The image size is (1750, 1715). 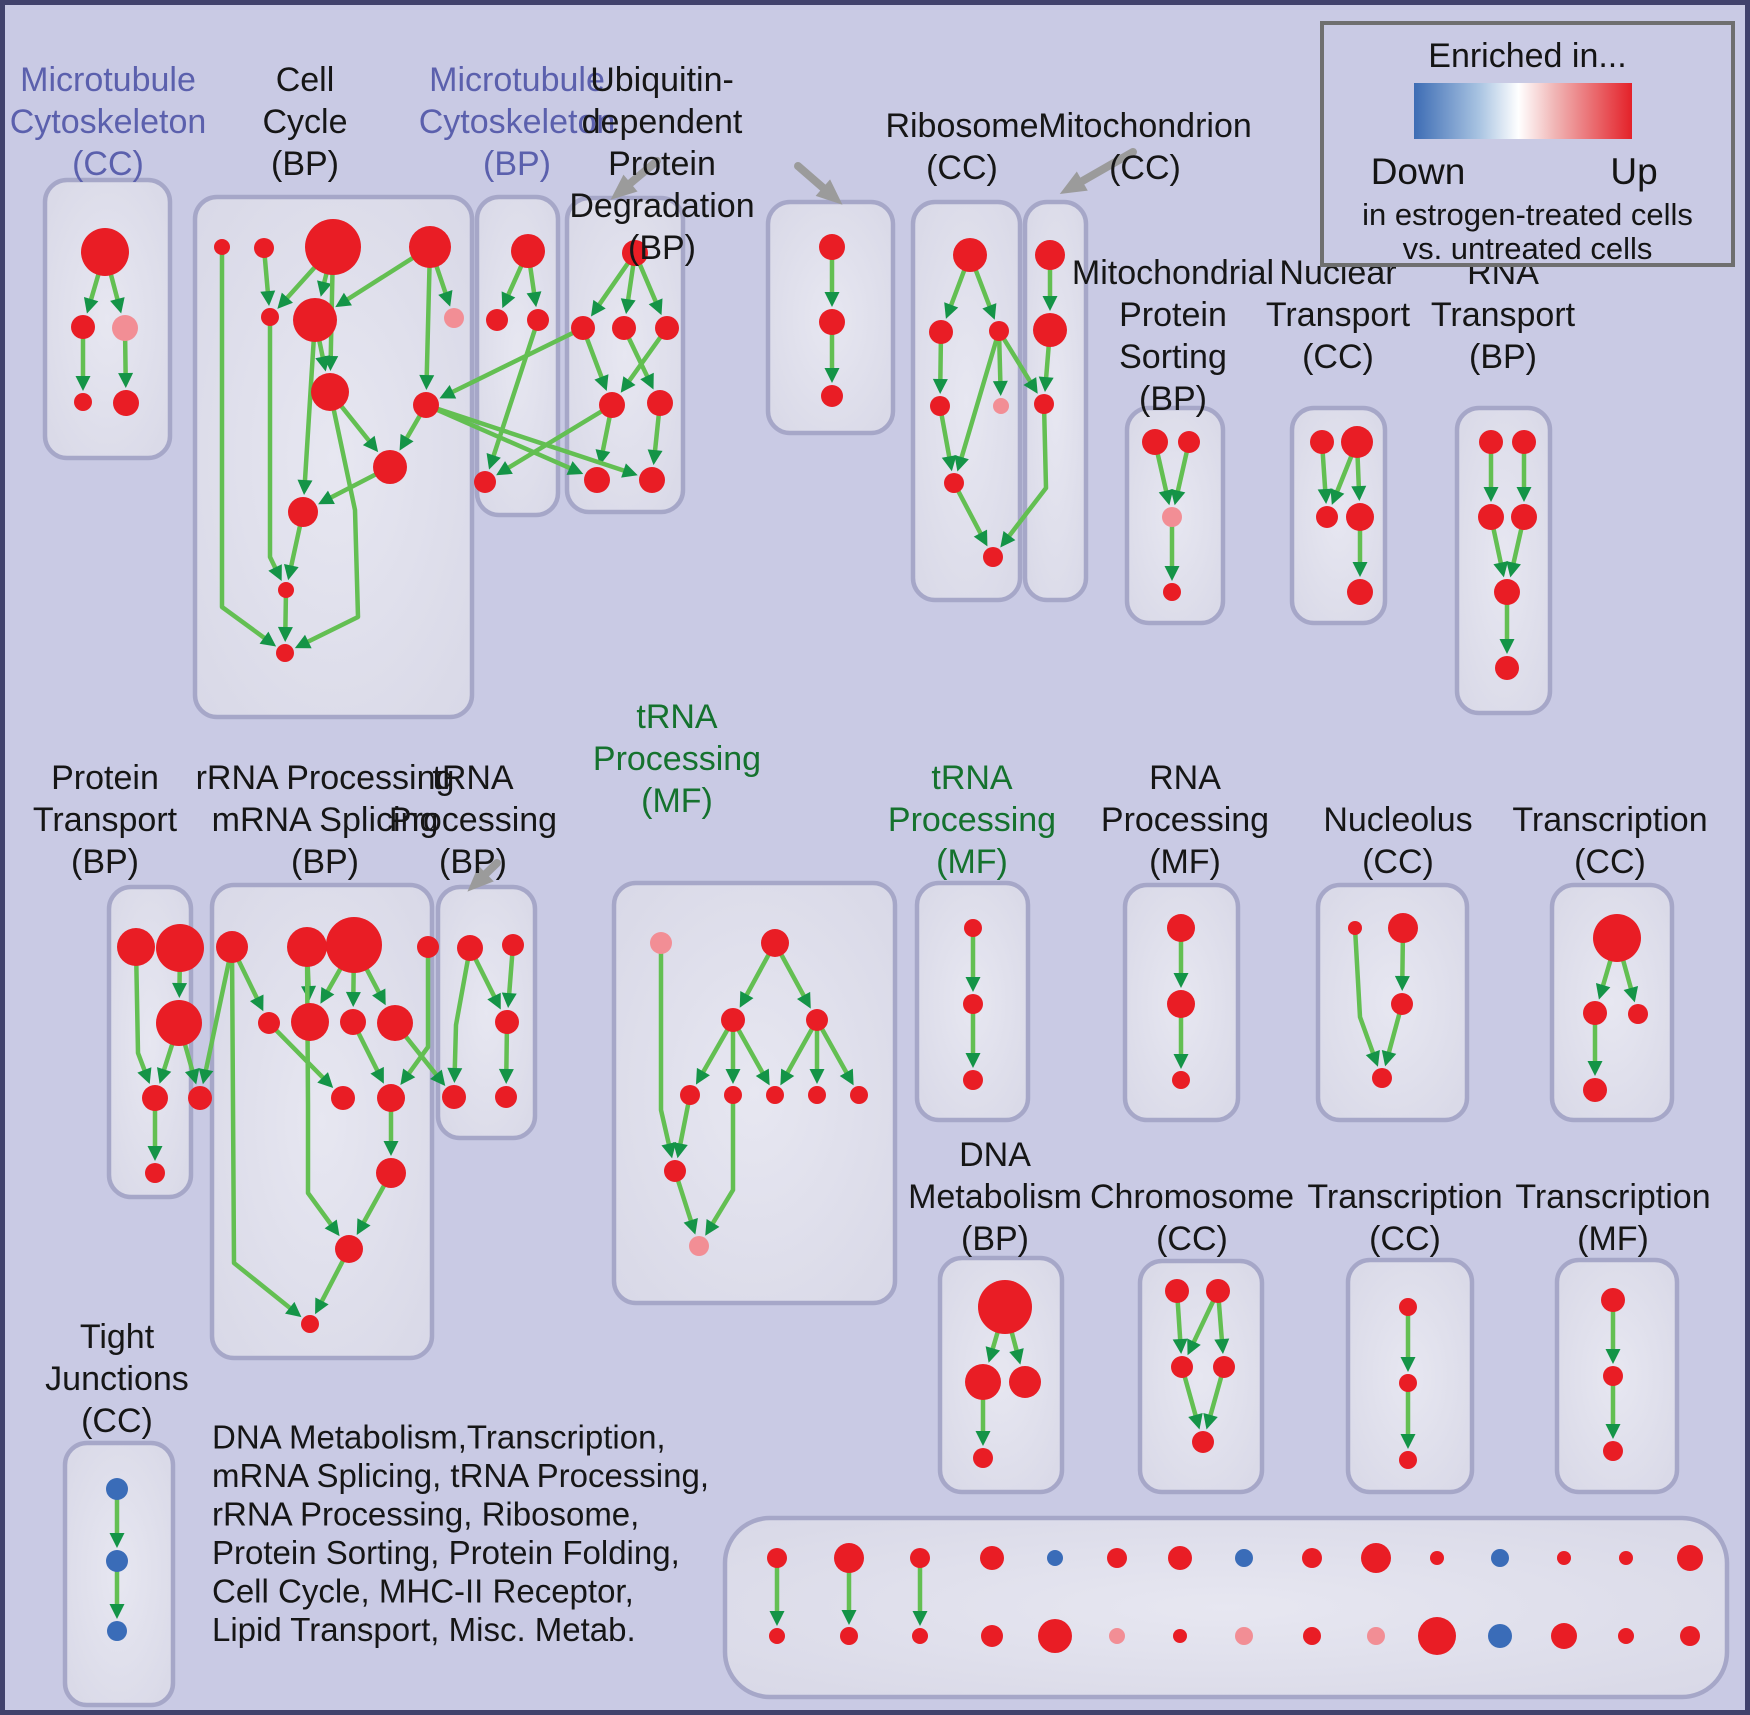 What do you see at coordinates (962, 168) in the screenshot?
I see `group-title-ribosome: (CC)` at bounding box center [962, 168].